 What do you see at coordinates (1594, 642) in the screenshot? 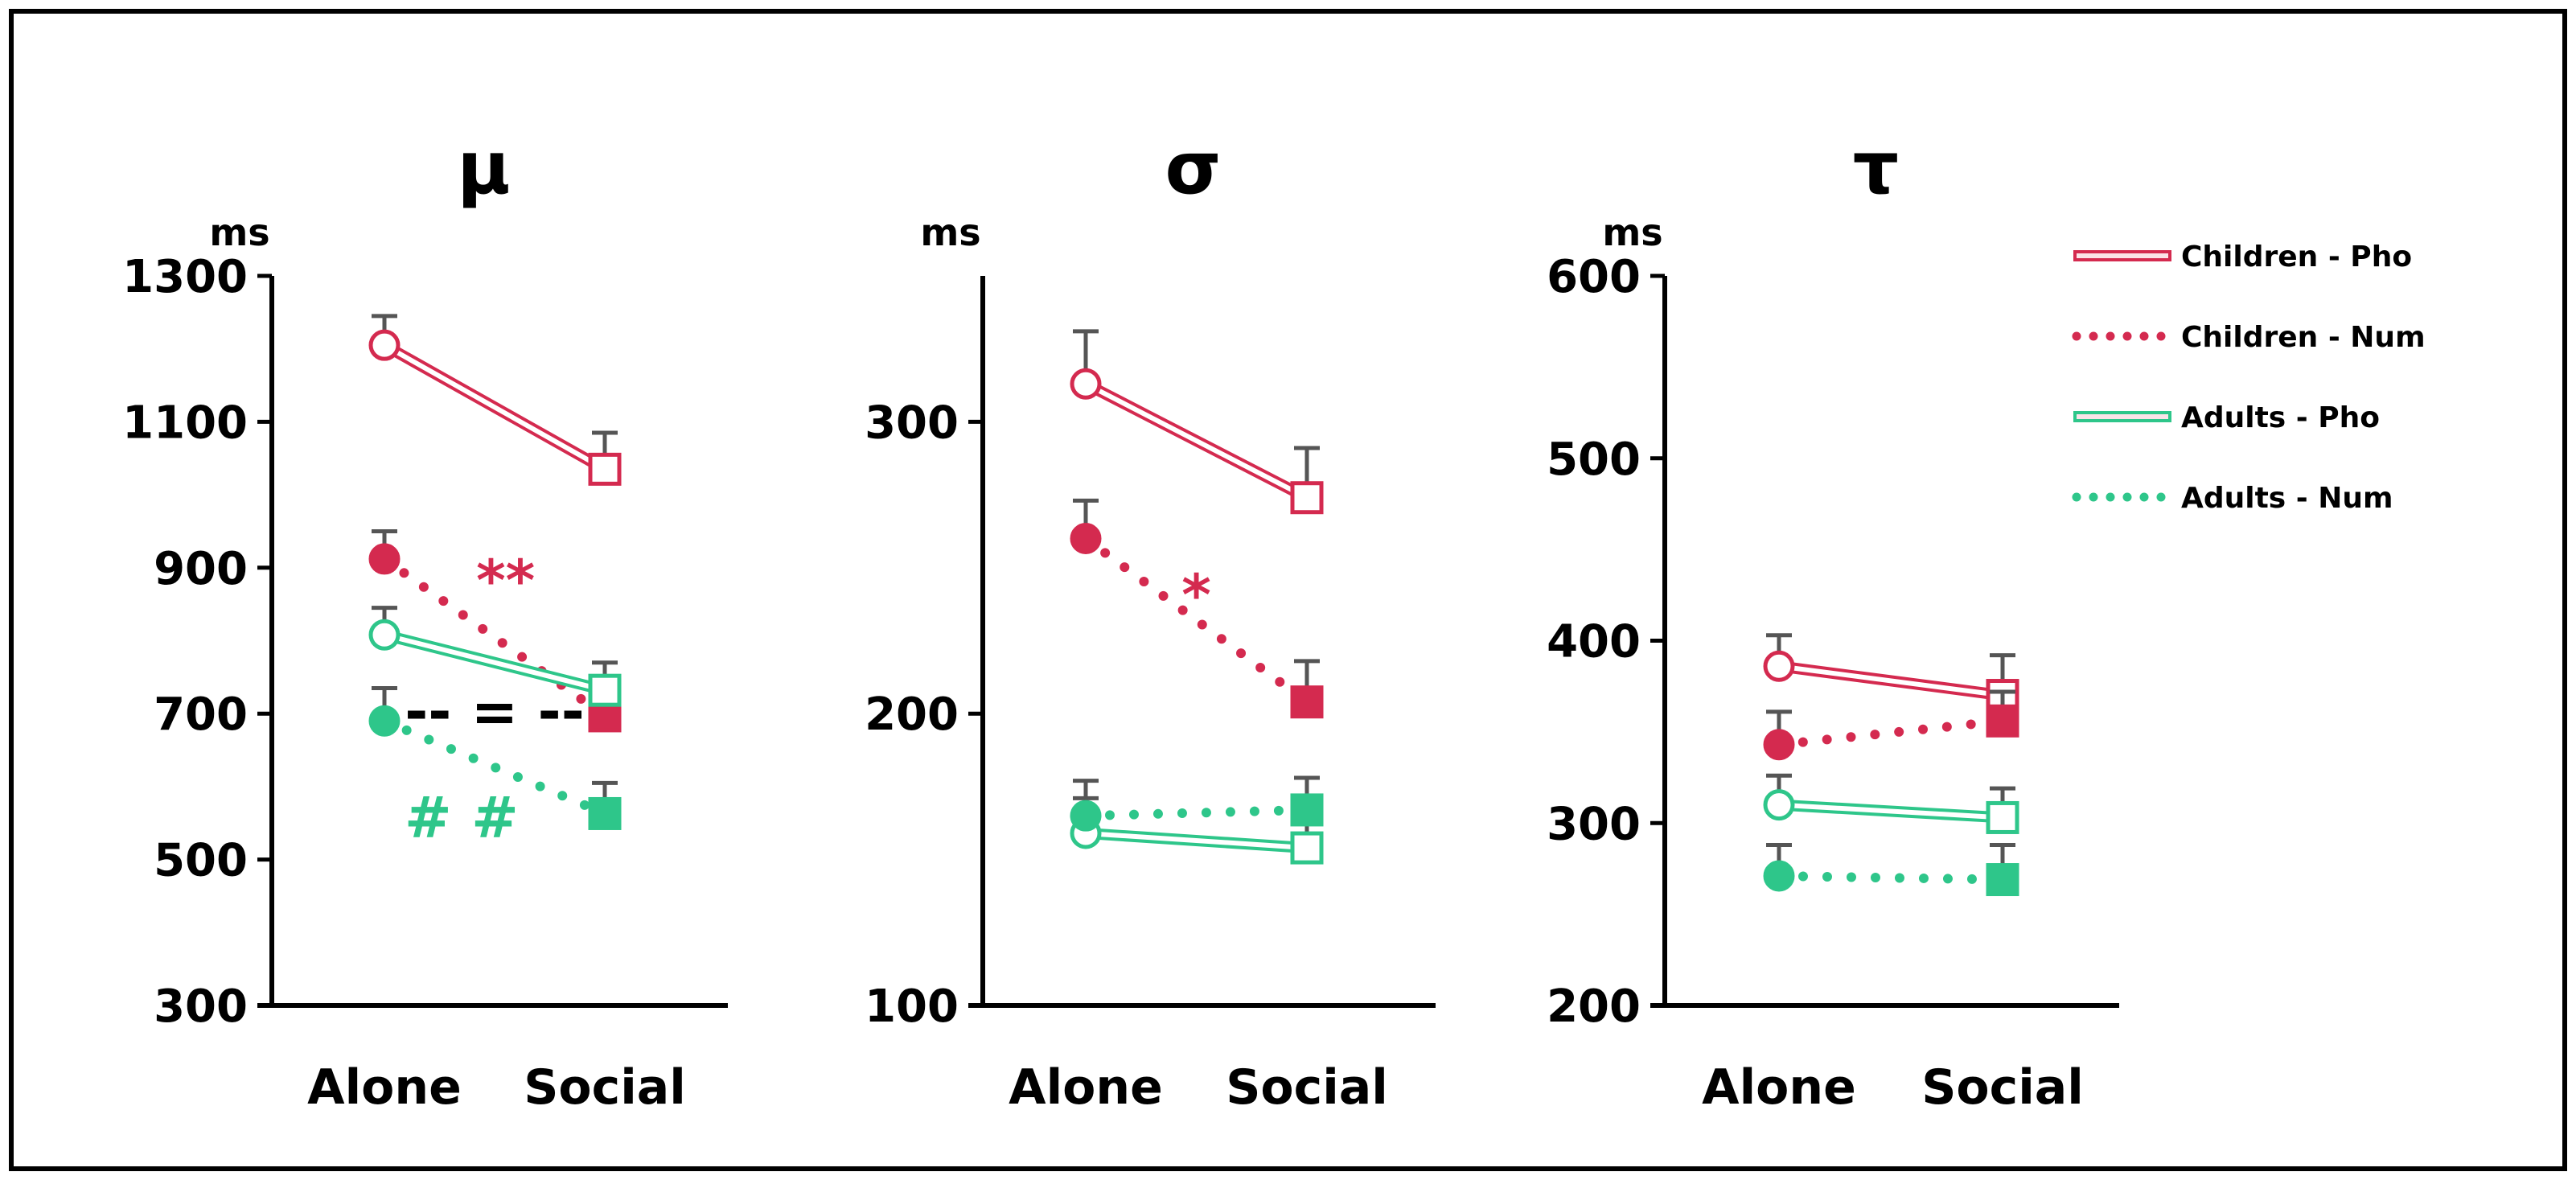
I see `y-tick-label: 400` at bounding box center [1594, 642].